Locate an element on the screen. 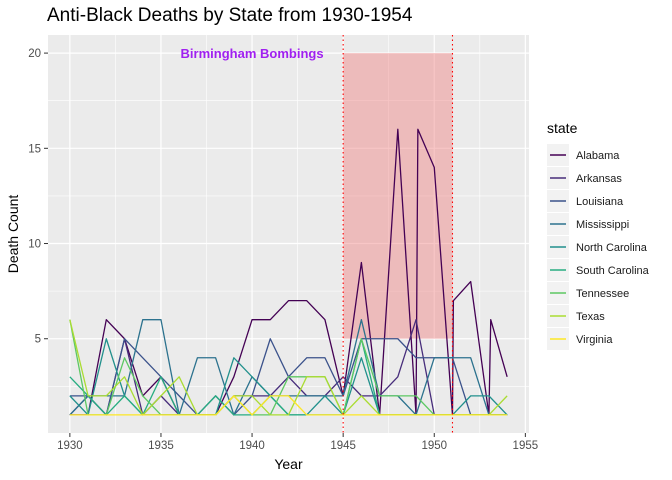 This screenshot has width=672, height=480. y-tick-label: 15 is located at coordinates (34, 149).